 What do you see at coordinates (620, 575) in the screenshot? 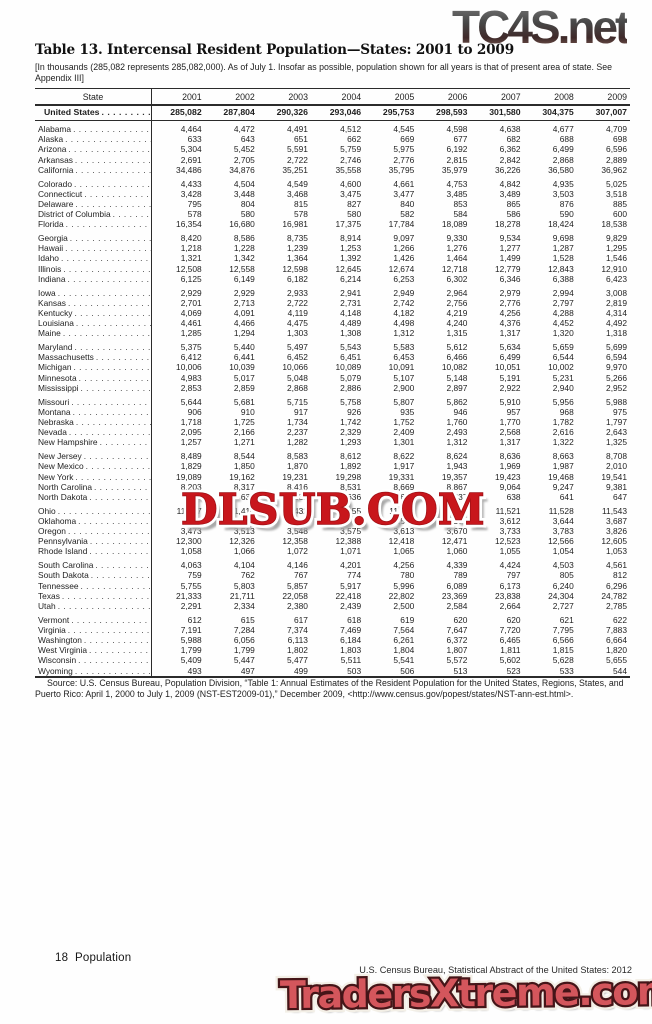
I see `population-value: 812` at bounding box center [620, 575].